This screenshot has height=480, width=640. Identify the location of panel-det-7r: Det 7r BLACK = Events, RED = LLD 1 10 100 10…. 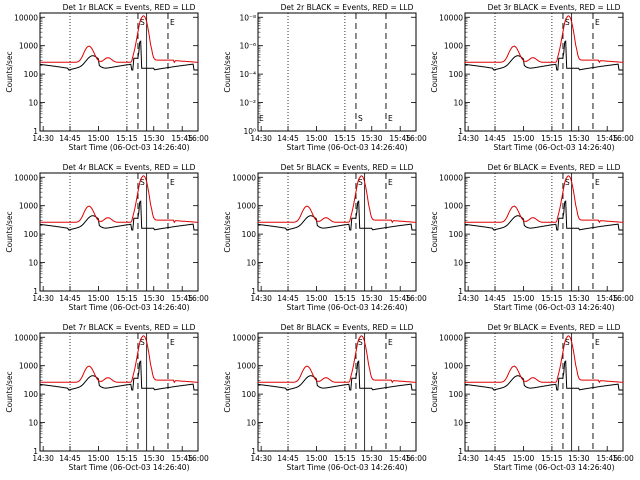
(107, 397).